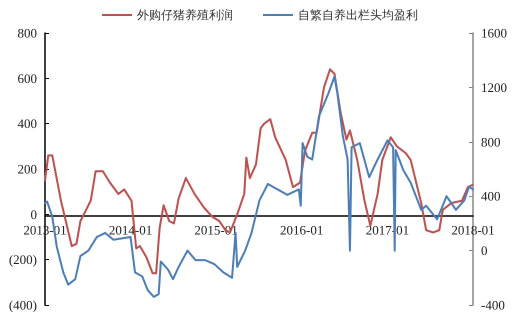 The height and width of the screenshot is (322, 520). What do you see at coordinates (185, 15) in the screenshot?
I see `legend-label: 外购仔猪养殖利润` at bounding box center [185, 15].